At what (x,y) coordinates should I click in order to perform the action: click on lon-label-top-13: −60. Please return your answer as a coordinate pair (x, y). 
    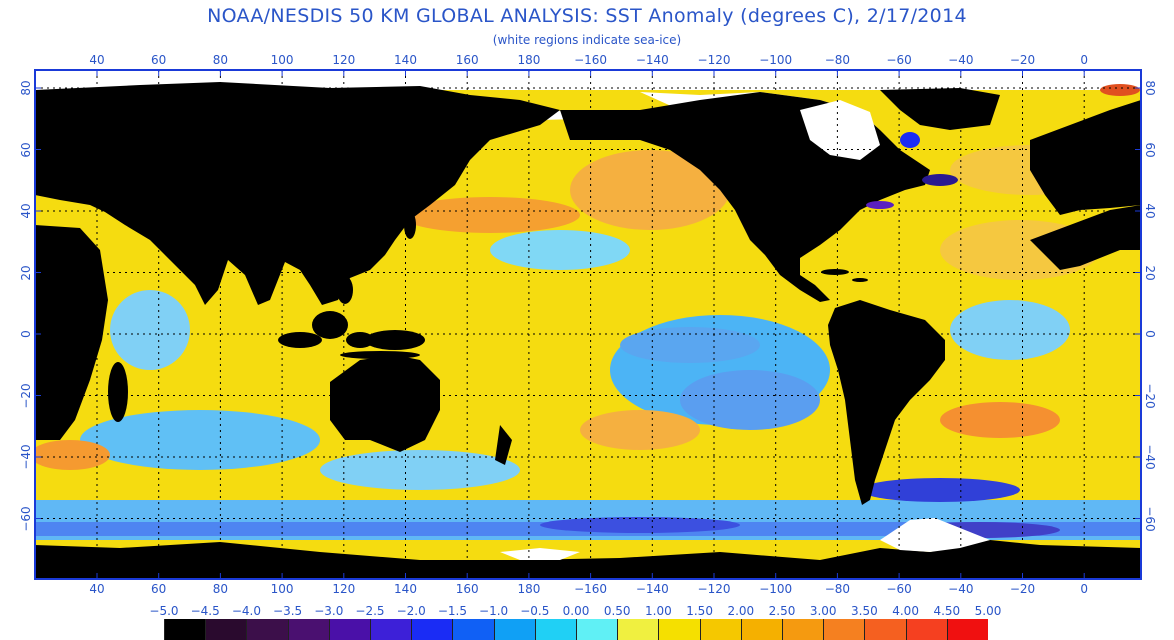
    Looking at the image, I should click on (899, 60).